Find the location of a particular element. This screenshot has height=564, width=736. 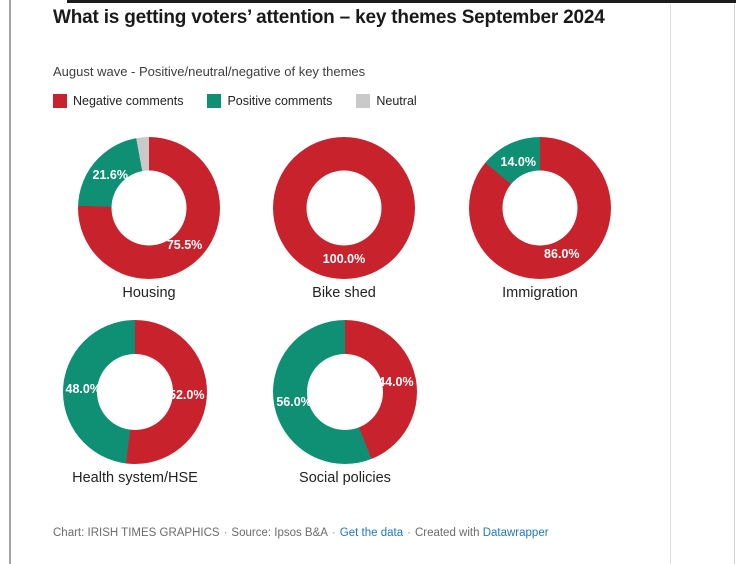

donut-chart-health-system-hse: 52.0% 48.0% is located at coordinates (135, 392).